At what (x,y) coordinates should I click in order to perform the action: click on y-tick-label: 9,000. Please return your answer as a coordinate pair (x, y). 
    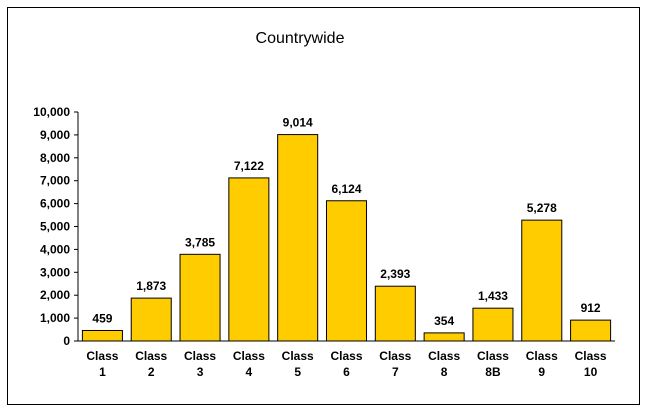
    Looking at the image, I should click on (55, 135).